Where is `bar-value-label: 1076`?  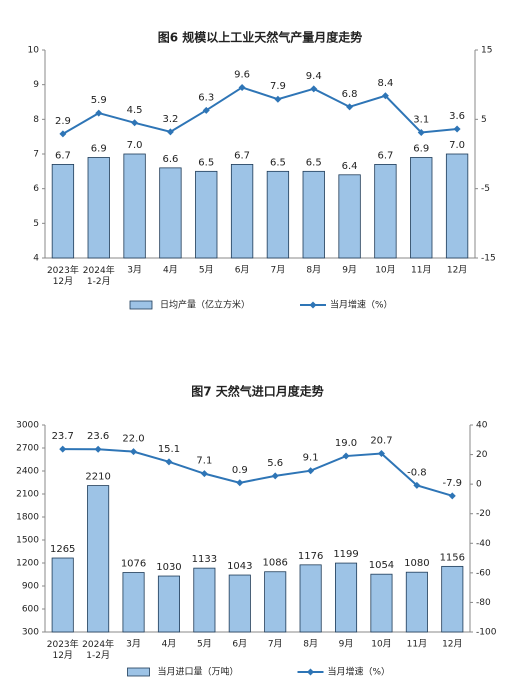
bar-value-label: 1076 is located at coordinates (133, 564).